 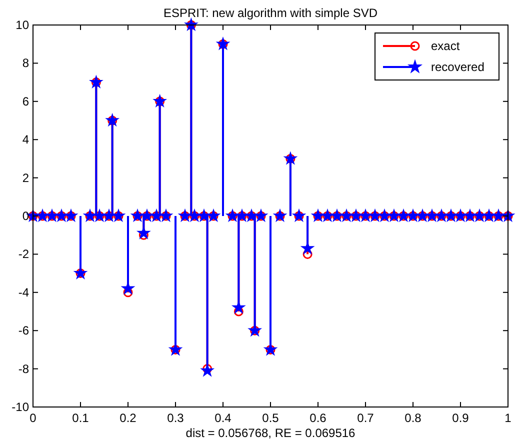 I want to click on x-axis-title: dist = 0.056768, RE = 0.069516, so click(x=271, y=433).